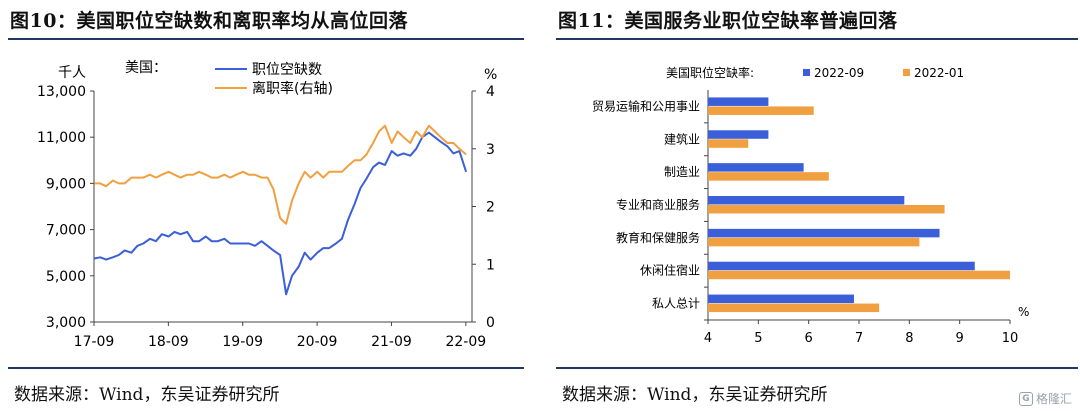 The image size is (1080, 411). What do you see at coordinates (682, 138) in the screenshot?
I see `category-label: 建筑业` at bounding box center [682, 138].